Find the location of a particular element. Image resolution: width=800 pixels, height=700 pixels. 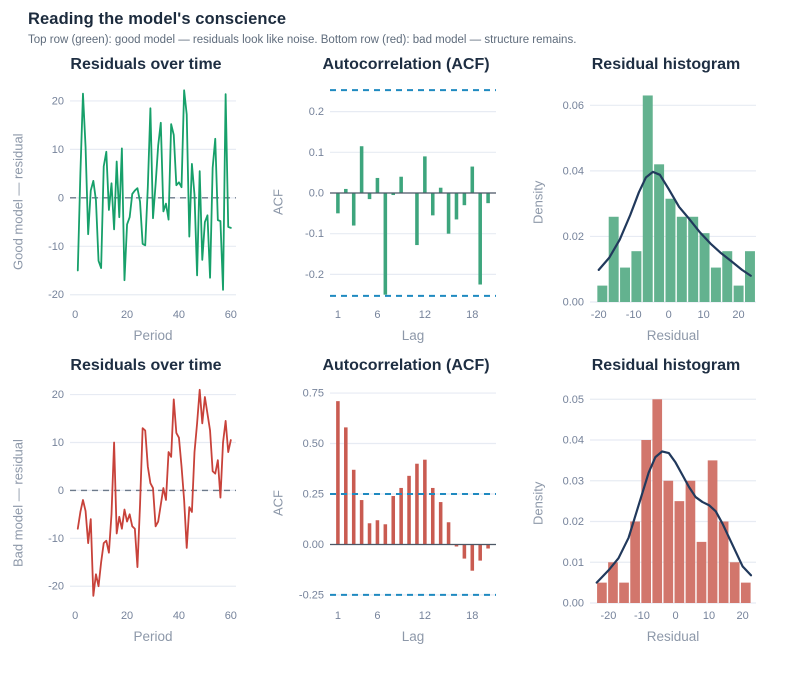

plot-canvas-bad-residuals-line: -20 -10 0 10 20 0 20 40 60 is located at coordinates (142, 505).